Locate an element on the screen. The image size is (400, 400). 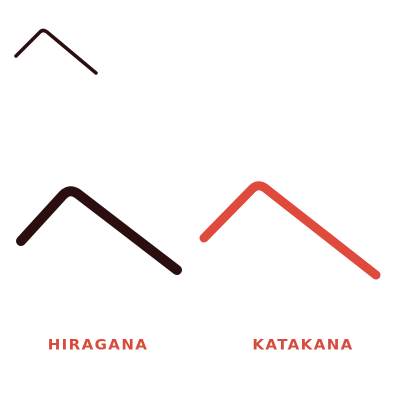
katakana-he-stroke is located at coordinates (290, 230).